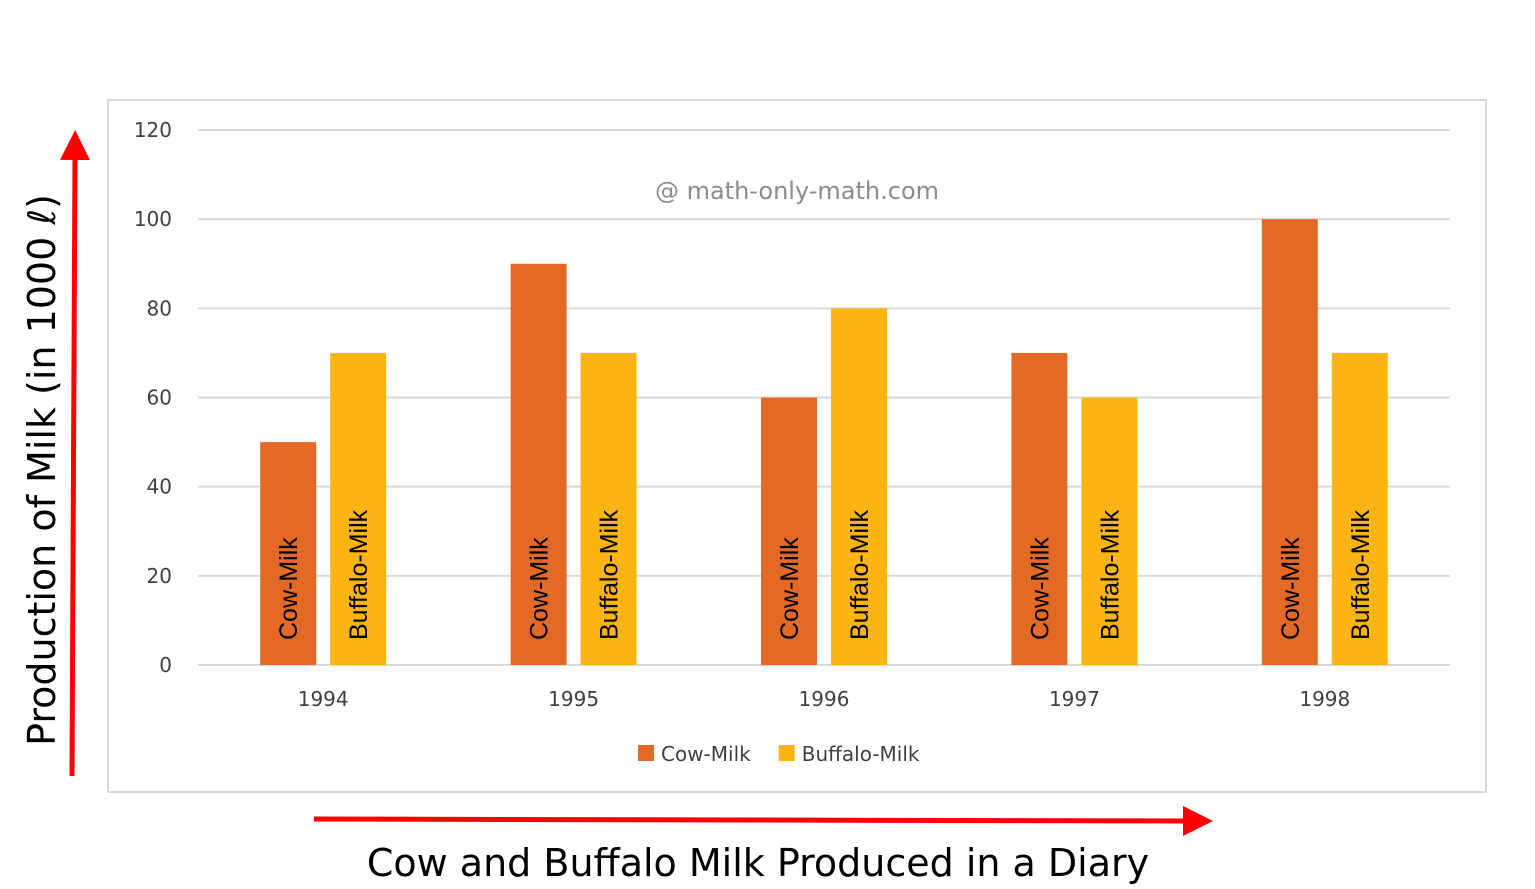  What do you see at coordinates (859, 486) in the screenshot?
I see `bar-buffalo-milk-1996` at bounding box center [859, 486].